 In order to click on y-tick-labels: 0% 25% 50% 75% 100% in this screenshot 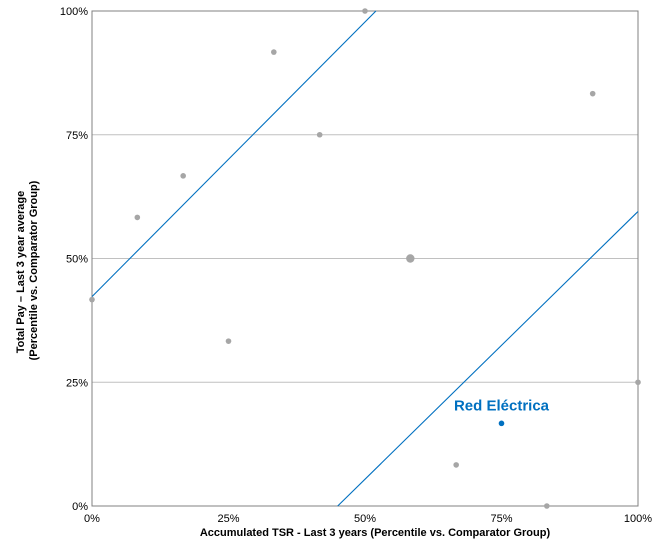, I will do `click(74, 259)`.